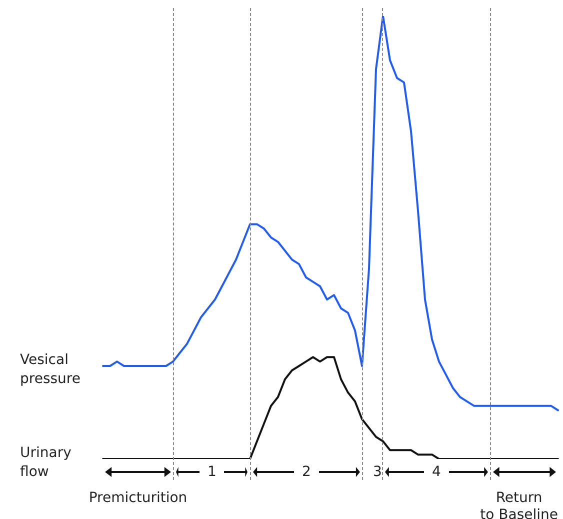 The width and height of the screenshot is (563, 519). I want to click on text: 1, so click(212, 472).